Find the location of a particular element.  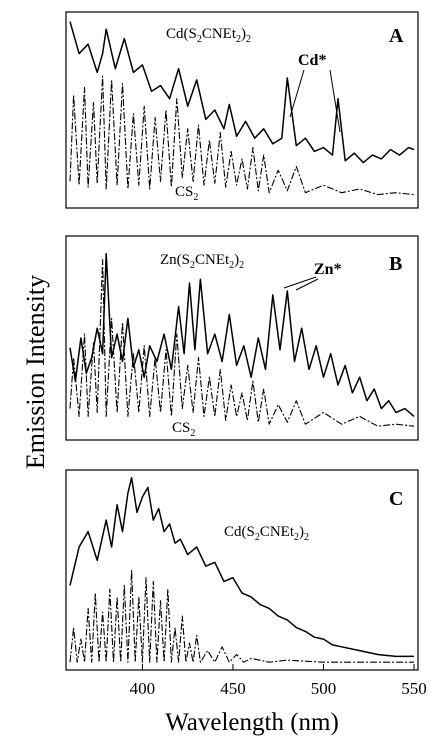

panel-b-lower-label: CS2 is located at coordinates (183, 429).